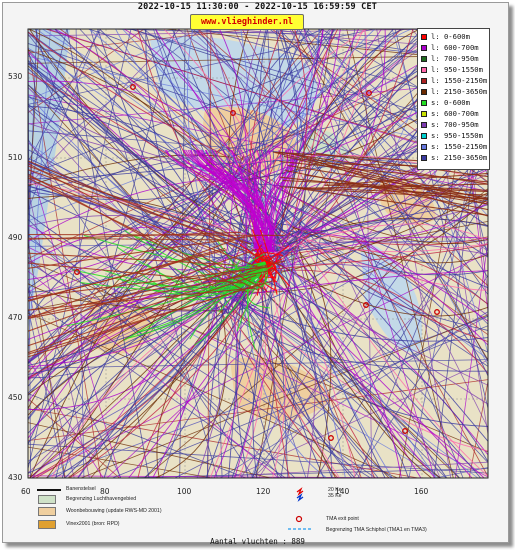 The height and width of the screenshot is (550, 515). I want to click on tma-boundary-label: Begrenzing TMA Schiphol (TMA1 en TMA3), so click(376, 530).